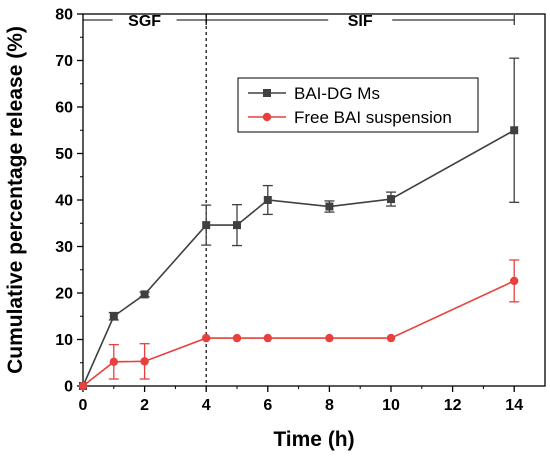 The image size is (550, 458). What do you see at coordinates (337, 93) in the screenshot?
I see `legend-label: BAI-DG Ms` at bounding box center [337, 93].